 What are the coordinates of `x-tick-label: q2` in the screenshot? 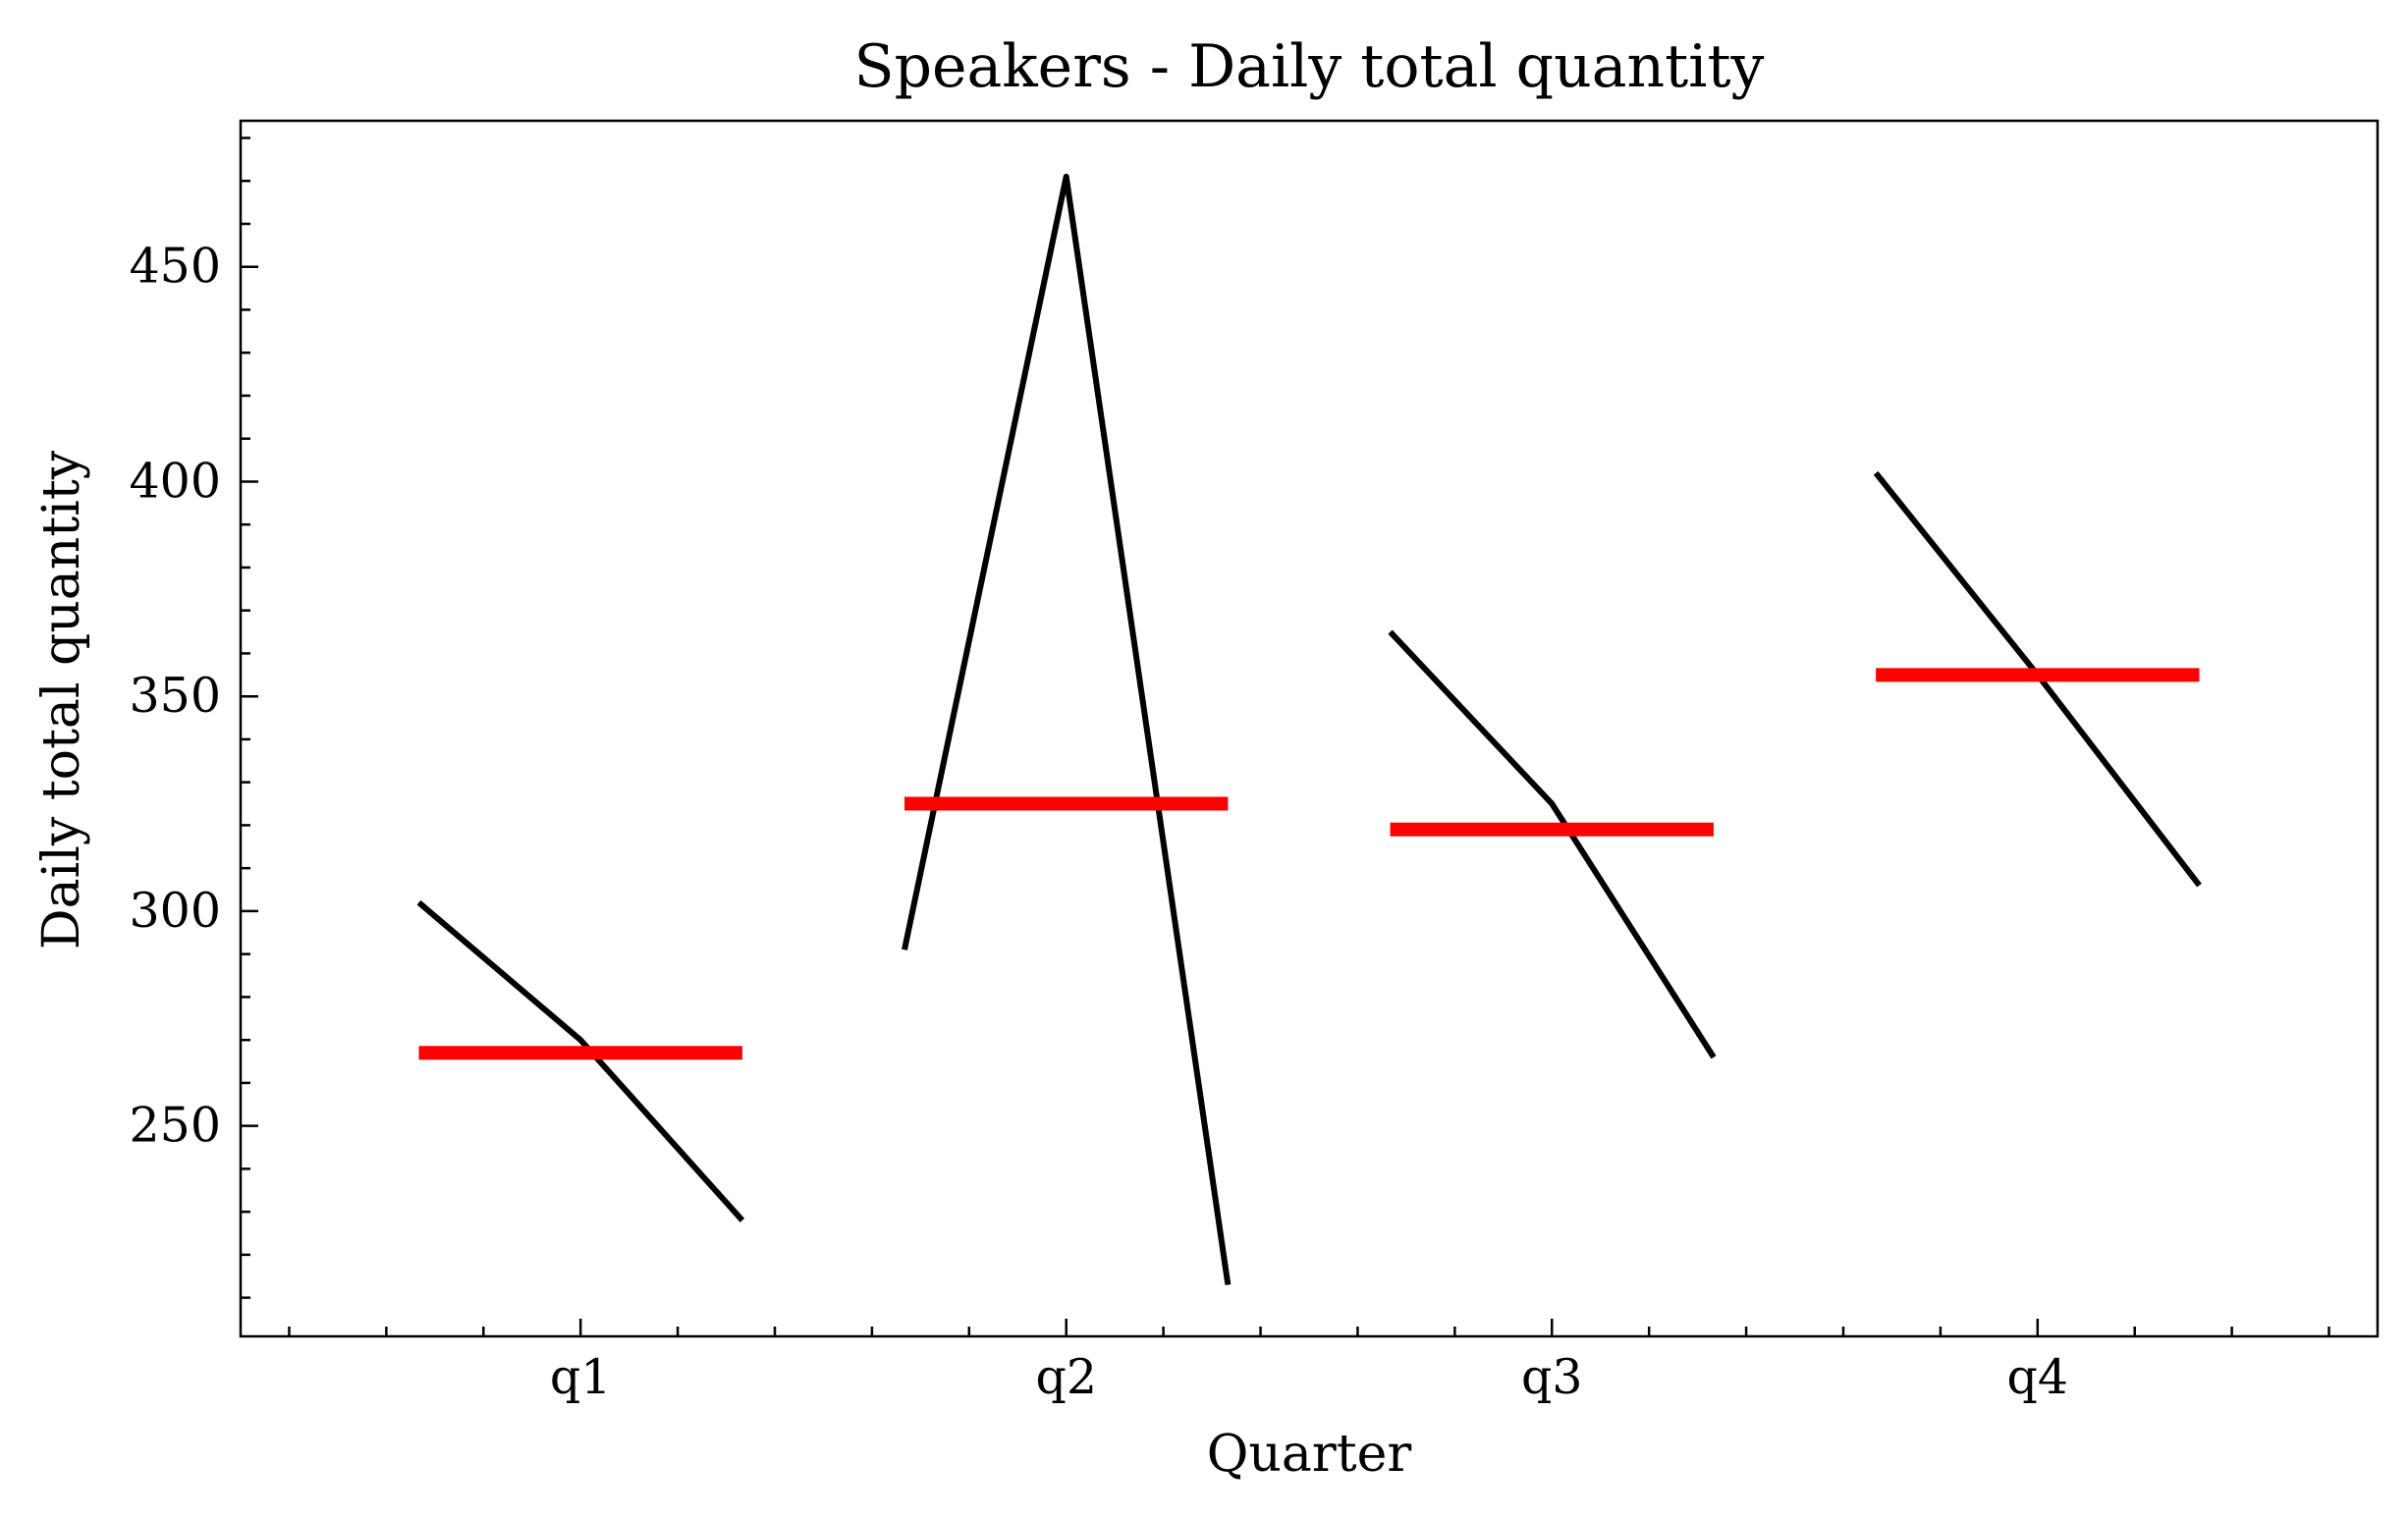 It's located at (1066, 1377).